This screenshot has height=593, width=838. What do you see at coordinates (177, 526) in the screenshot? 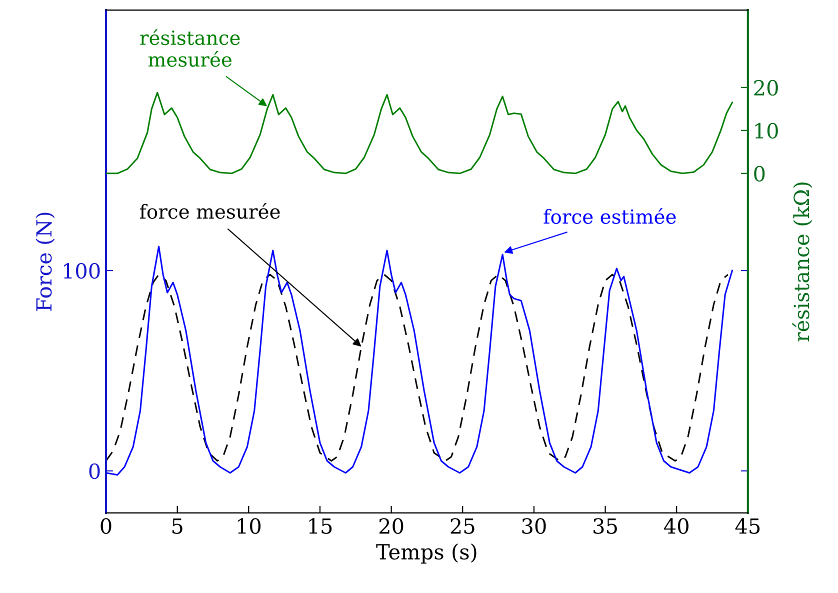
I see `x-tick-label: 5` at bounding box center [177, 526].